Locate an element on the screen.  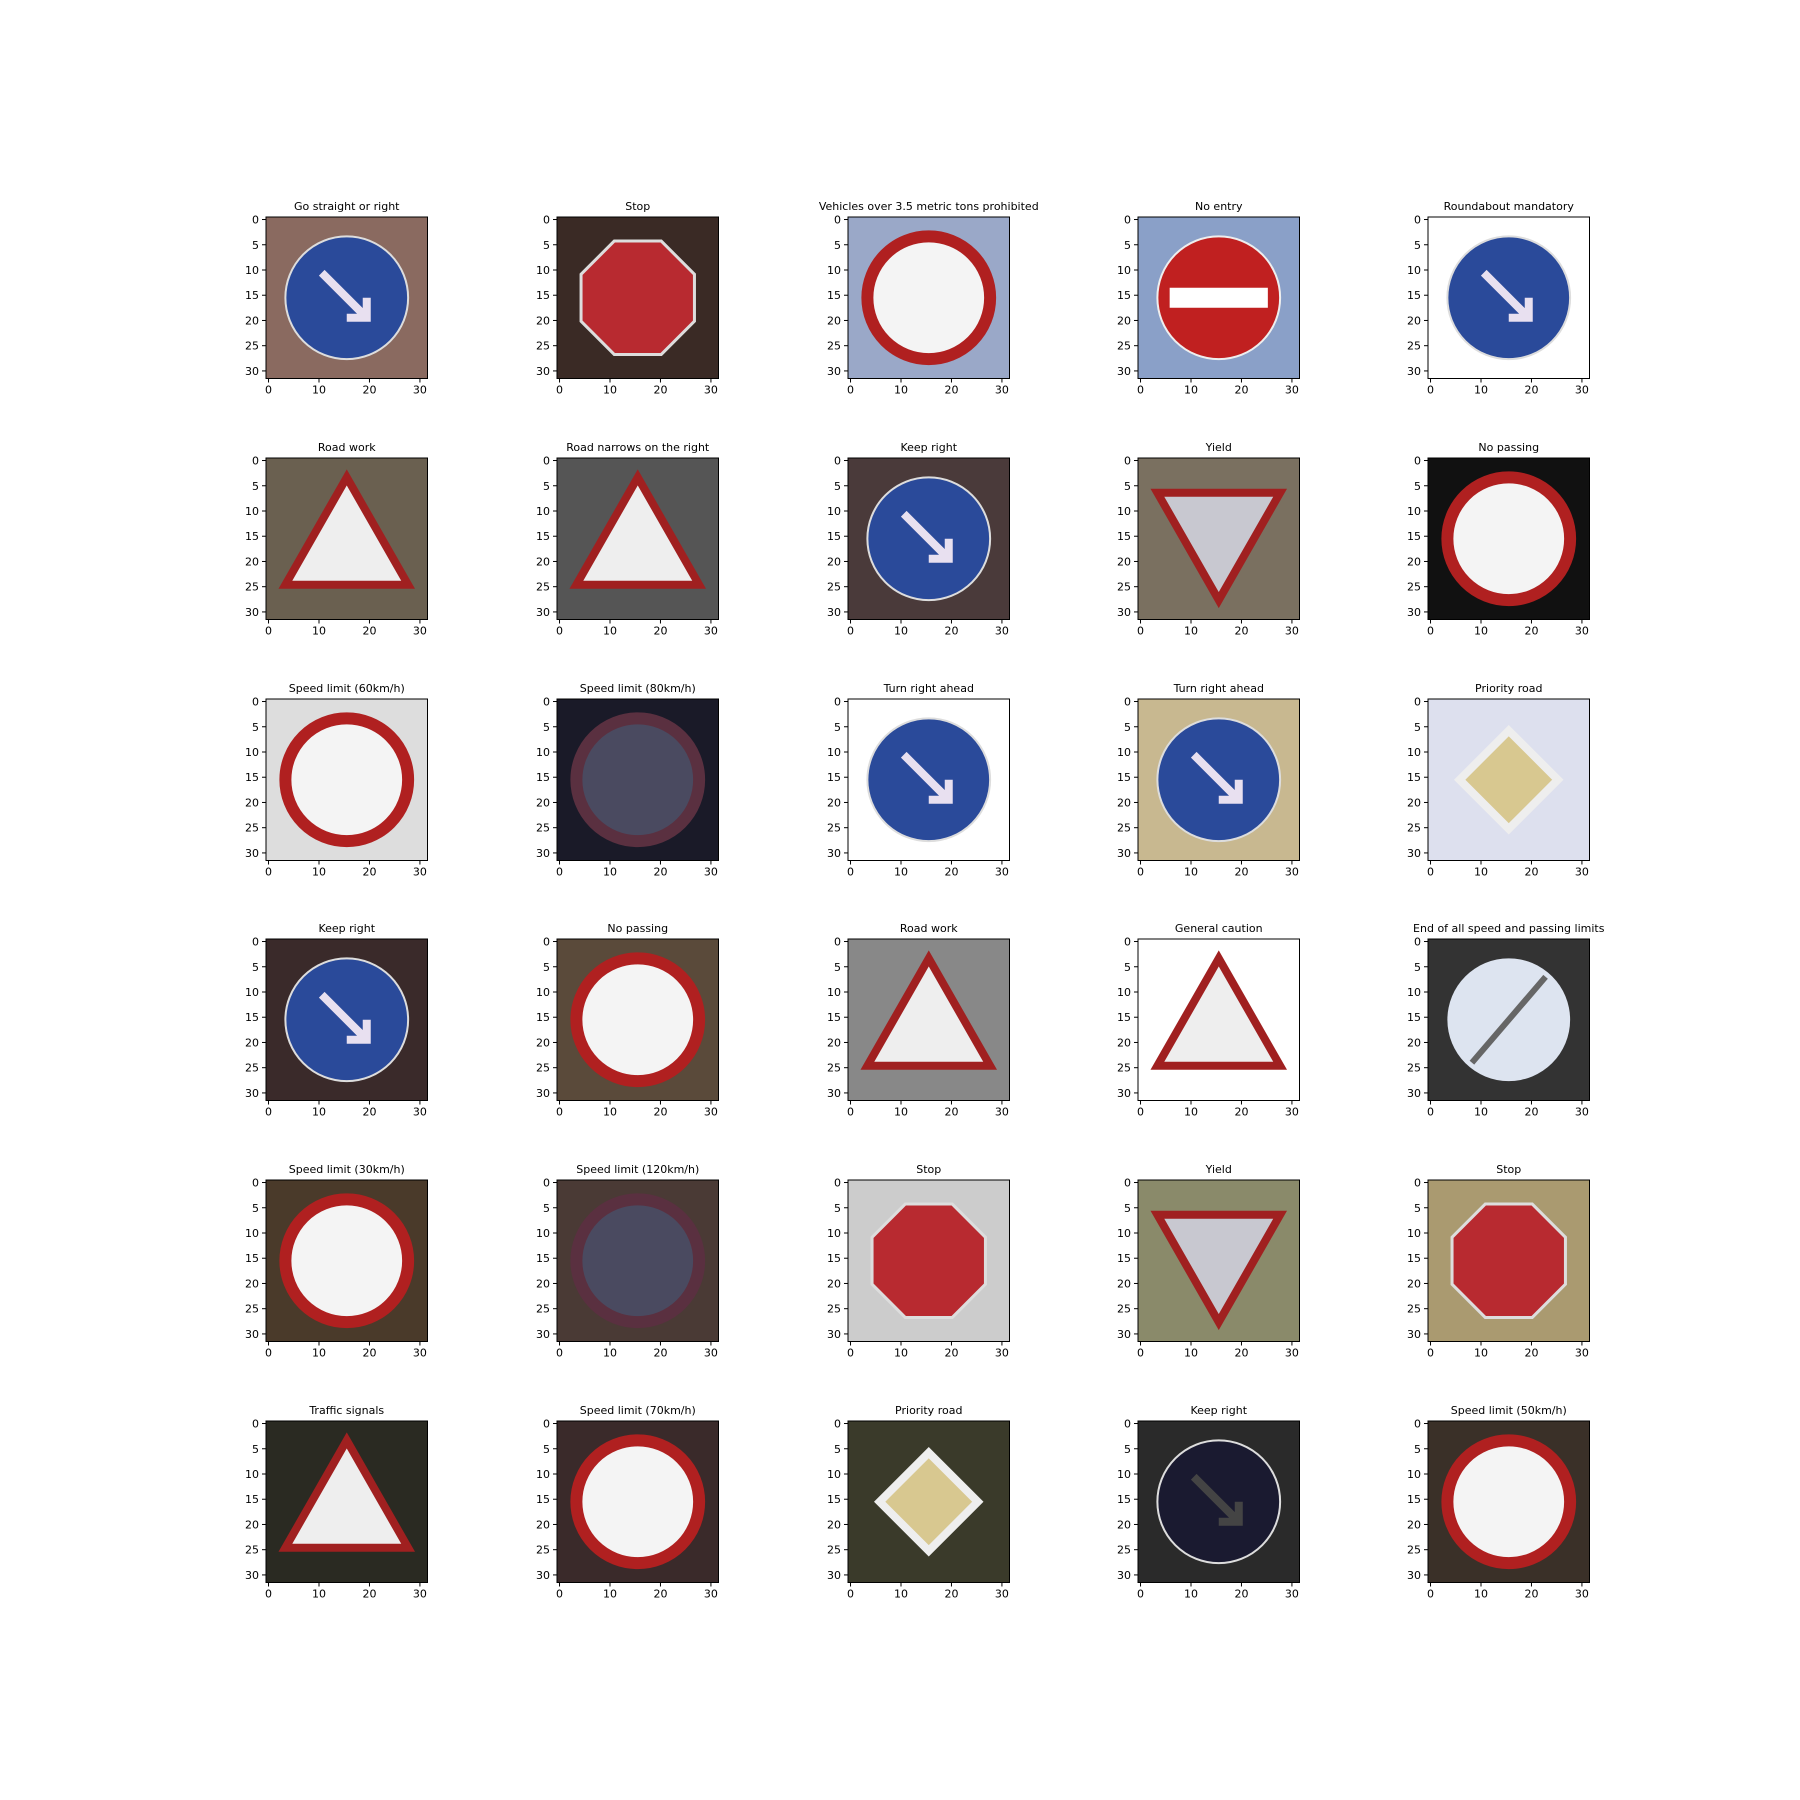
sign-symbol is located at coordinates (344, 1017).